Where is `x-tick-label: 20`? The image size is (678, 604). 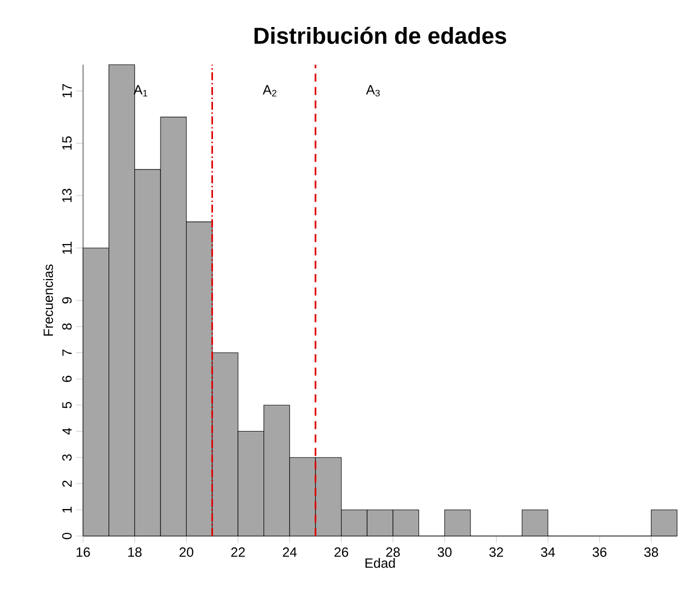
x-tick-label: 20 is located at coordinates (187, 553).